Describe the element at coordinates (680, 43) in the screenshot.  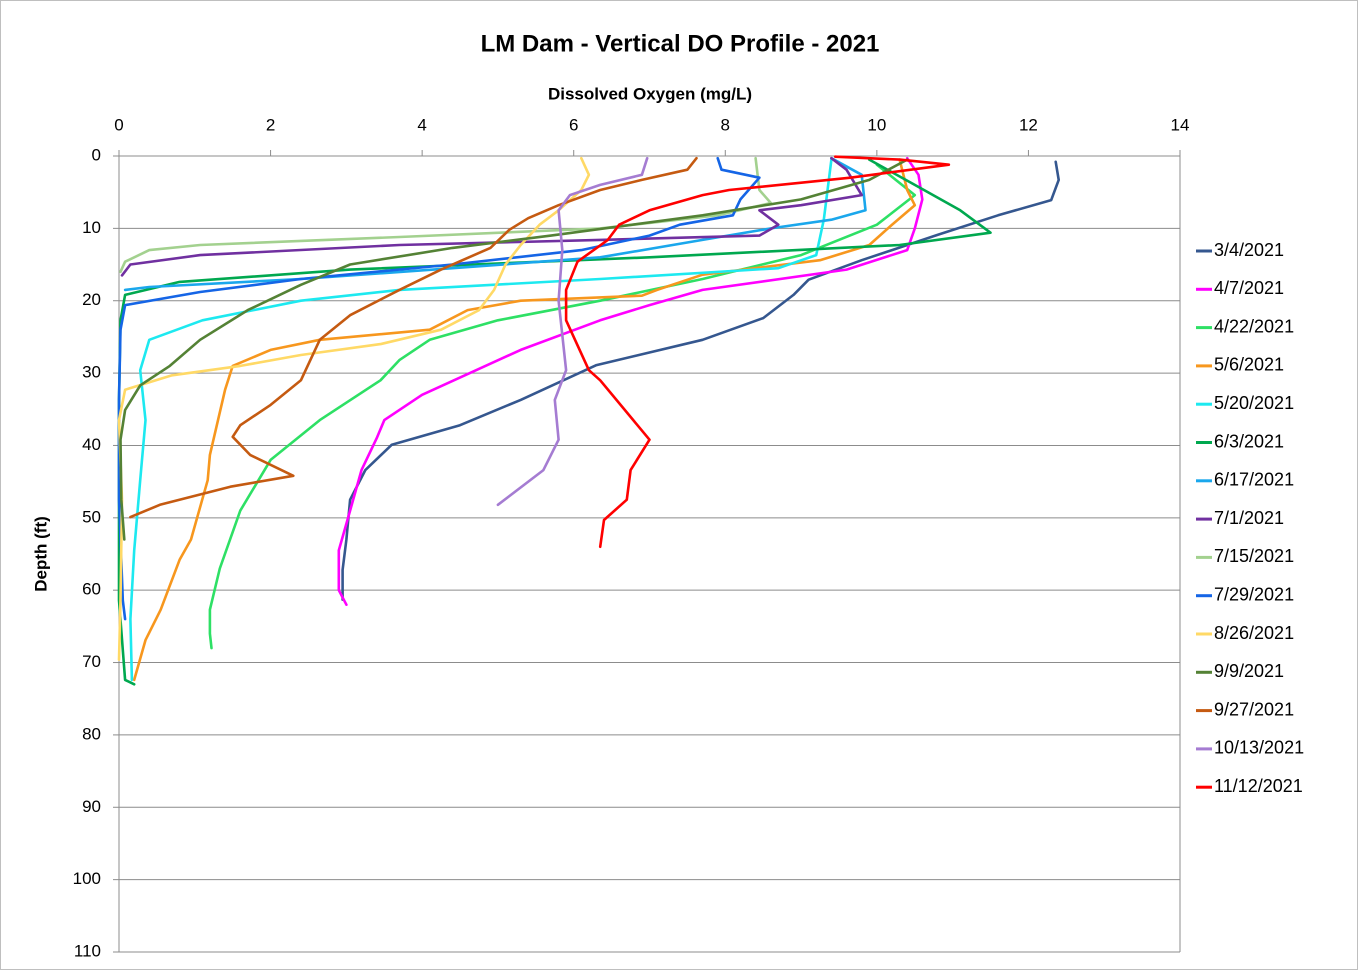
I see `chart-title: LM Dam - Vertical DO Profile - 2021` at that location.